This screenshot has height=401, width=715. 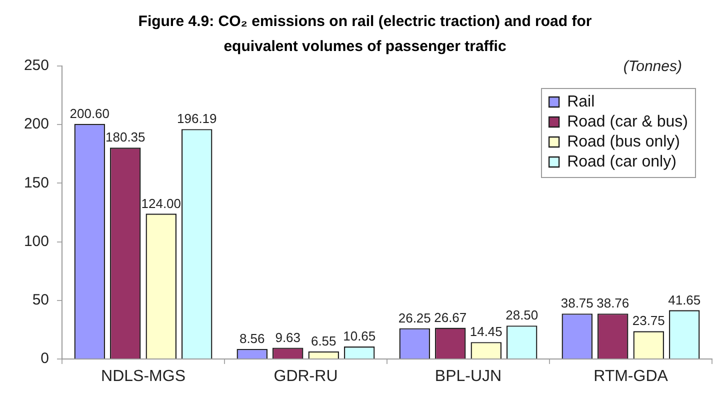 What do you see at coordinates (161, 203) in the screenshot?
I see `data-label: 124.00` at bounding box center [161, 203].